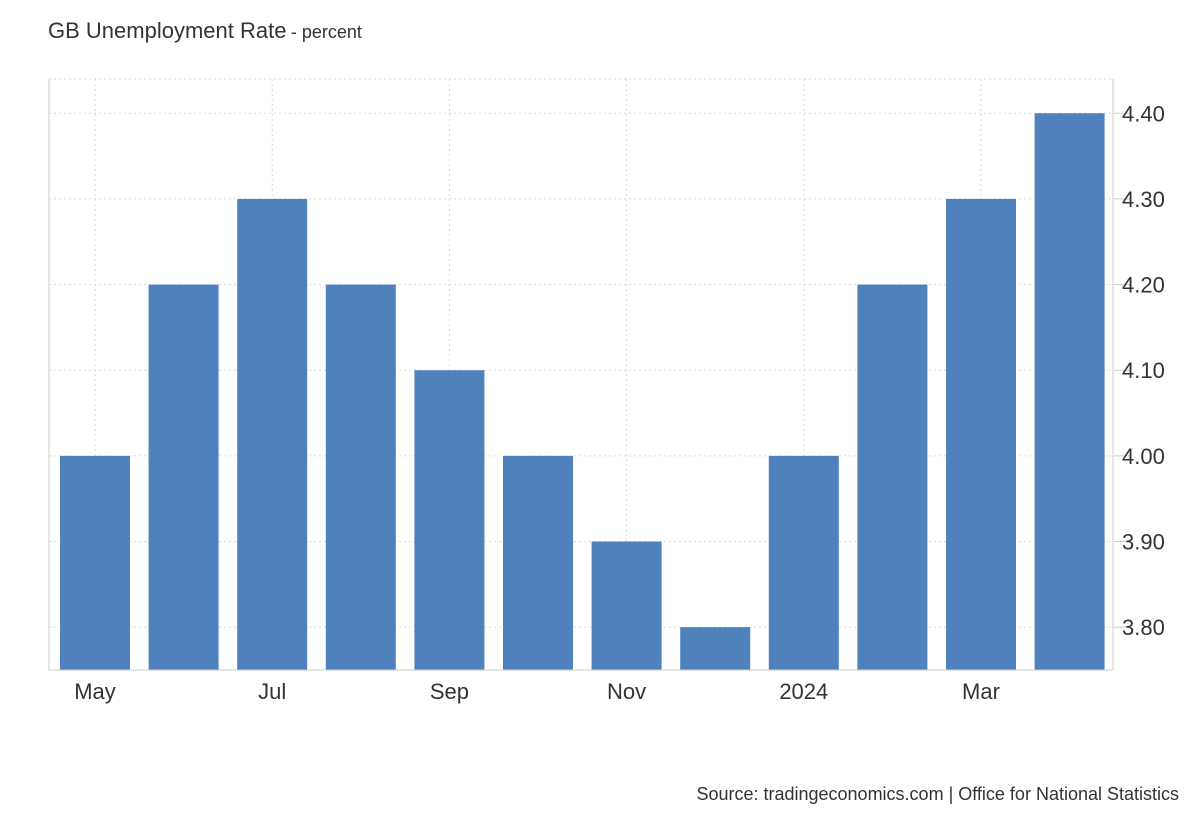 The width and height of the screenshot is (1200, 820). I want to click on y-tick-label: 4.30, so click(1143, 199).